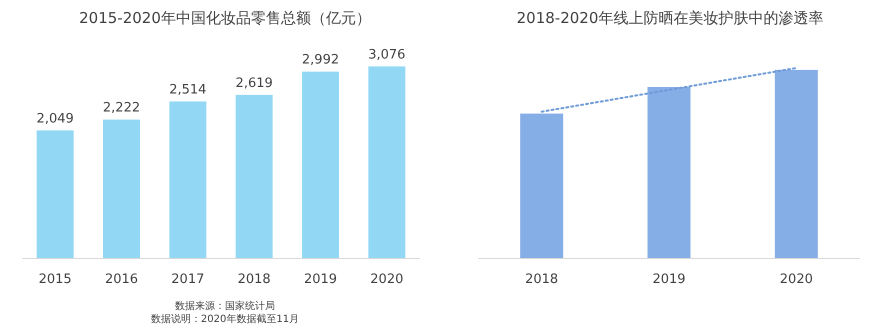 This screenshot has width=874, height=331. I want to click on data-label: 3,076, so click(387, 54).